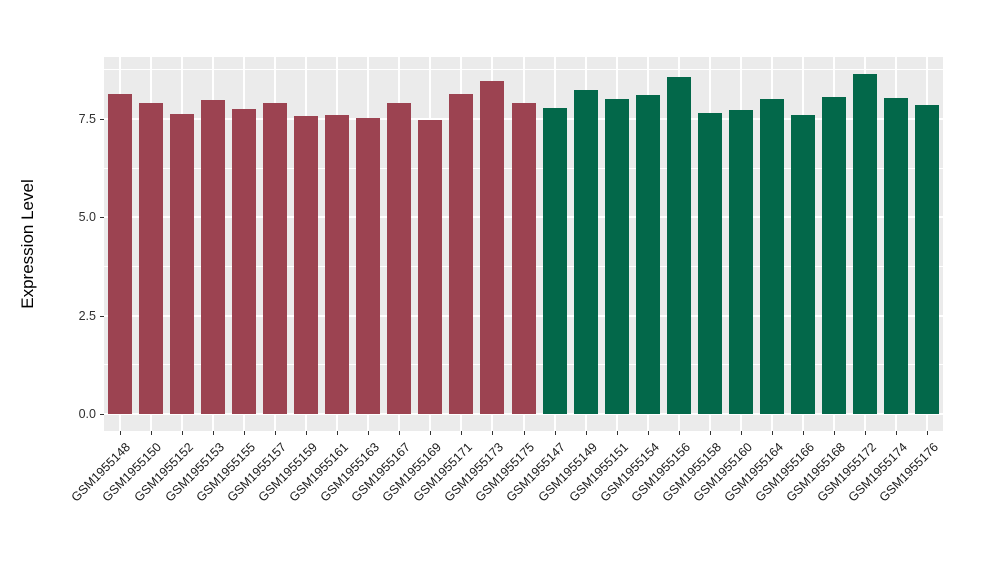 The image size is (1000, 580). I want to click on y-tick-label: 7.5, so click(87, 119).